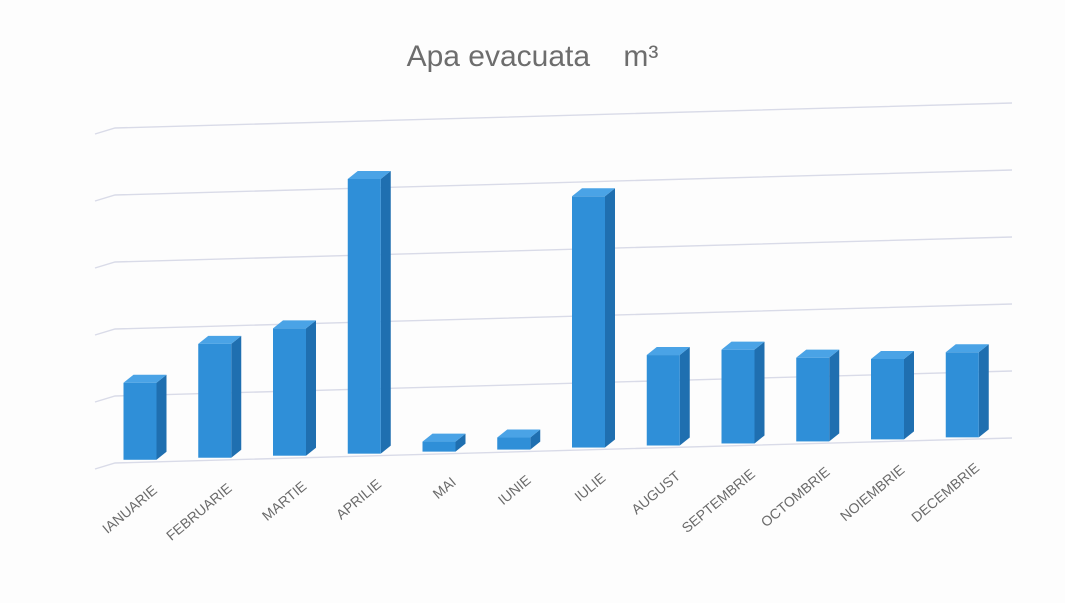  What do you see at coordinates (945, 492) in the screenshot?
I see `category-label: DECEMBRIE` at bounding box center [945, 492].